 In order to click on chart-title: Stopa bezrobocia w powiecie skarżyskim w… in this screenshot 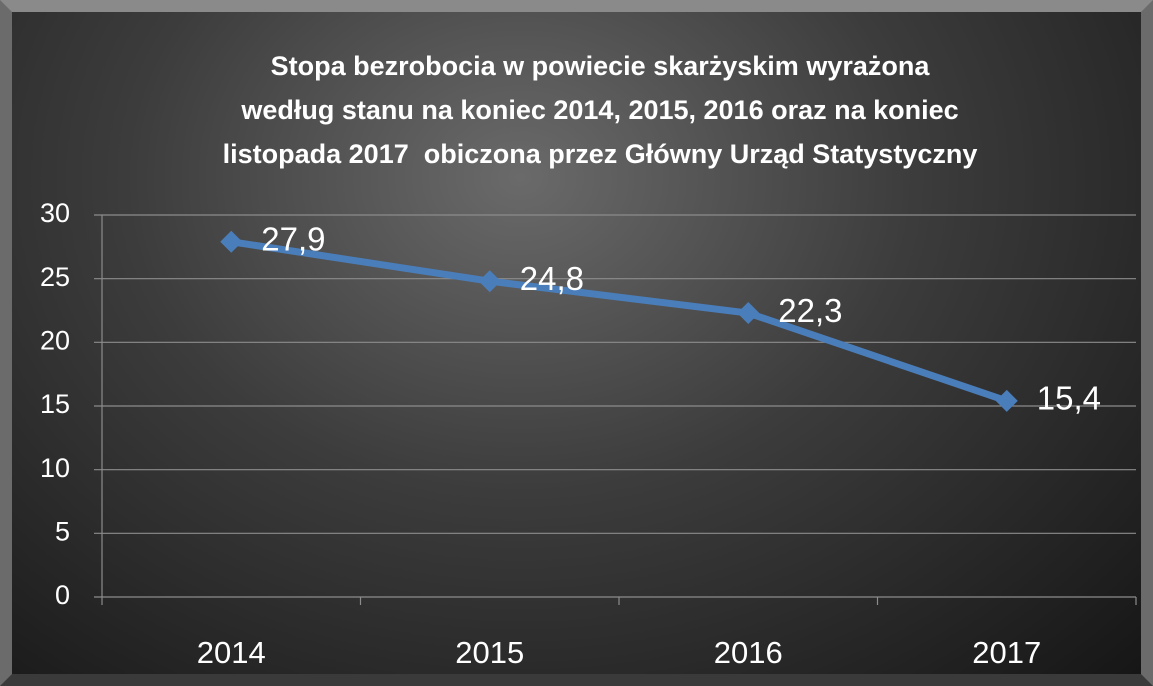, I will do `click(600, 110)`.